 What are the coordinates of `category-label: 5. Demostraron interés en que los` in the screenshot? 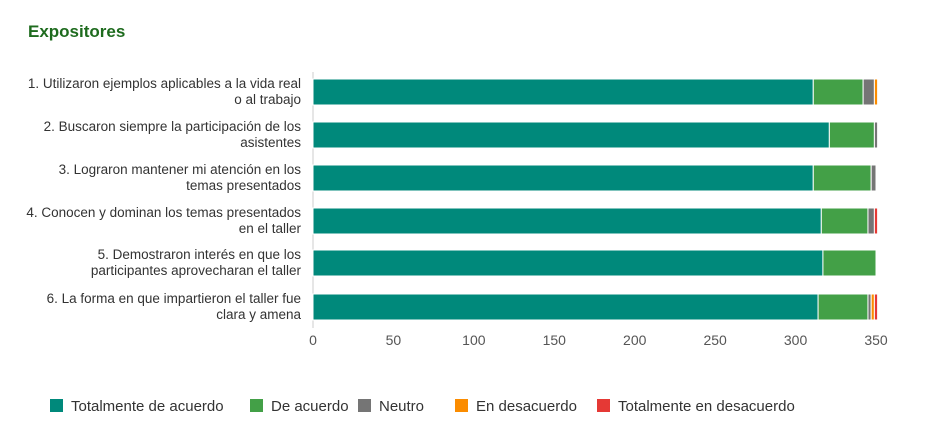 It's located at (200, 254).